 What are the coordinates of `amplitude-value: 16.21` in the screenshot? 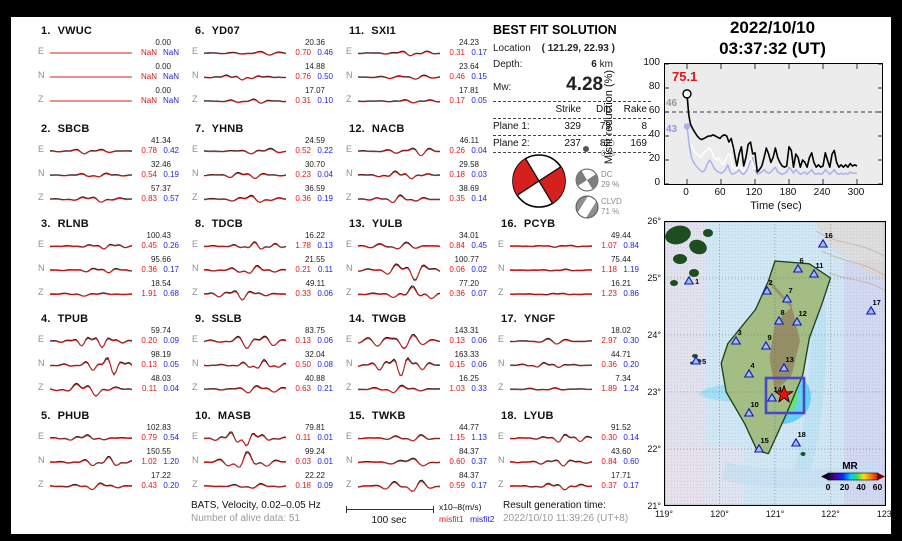 It's located at (620, 283).